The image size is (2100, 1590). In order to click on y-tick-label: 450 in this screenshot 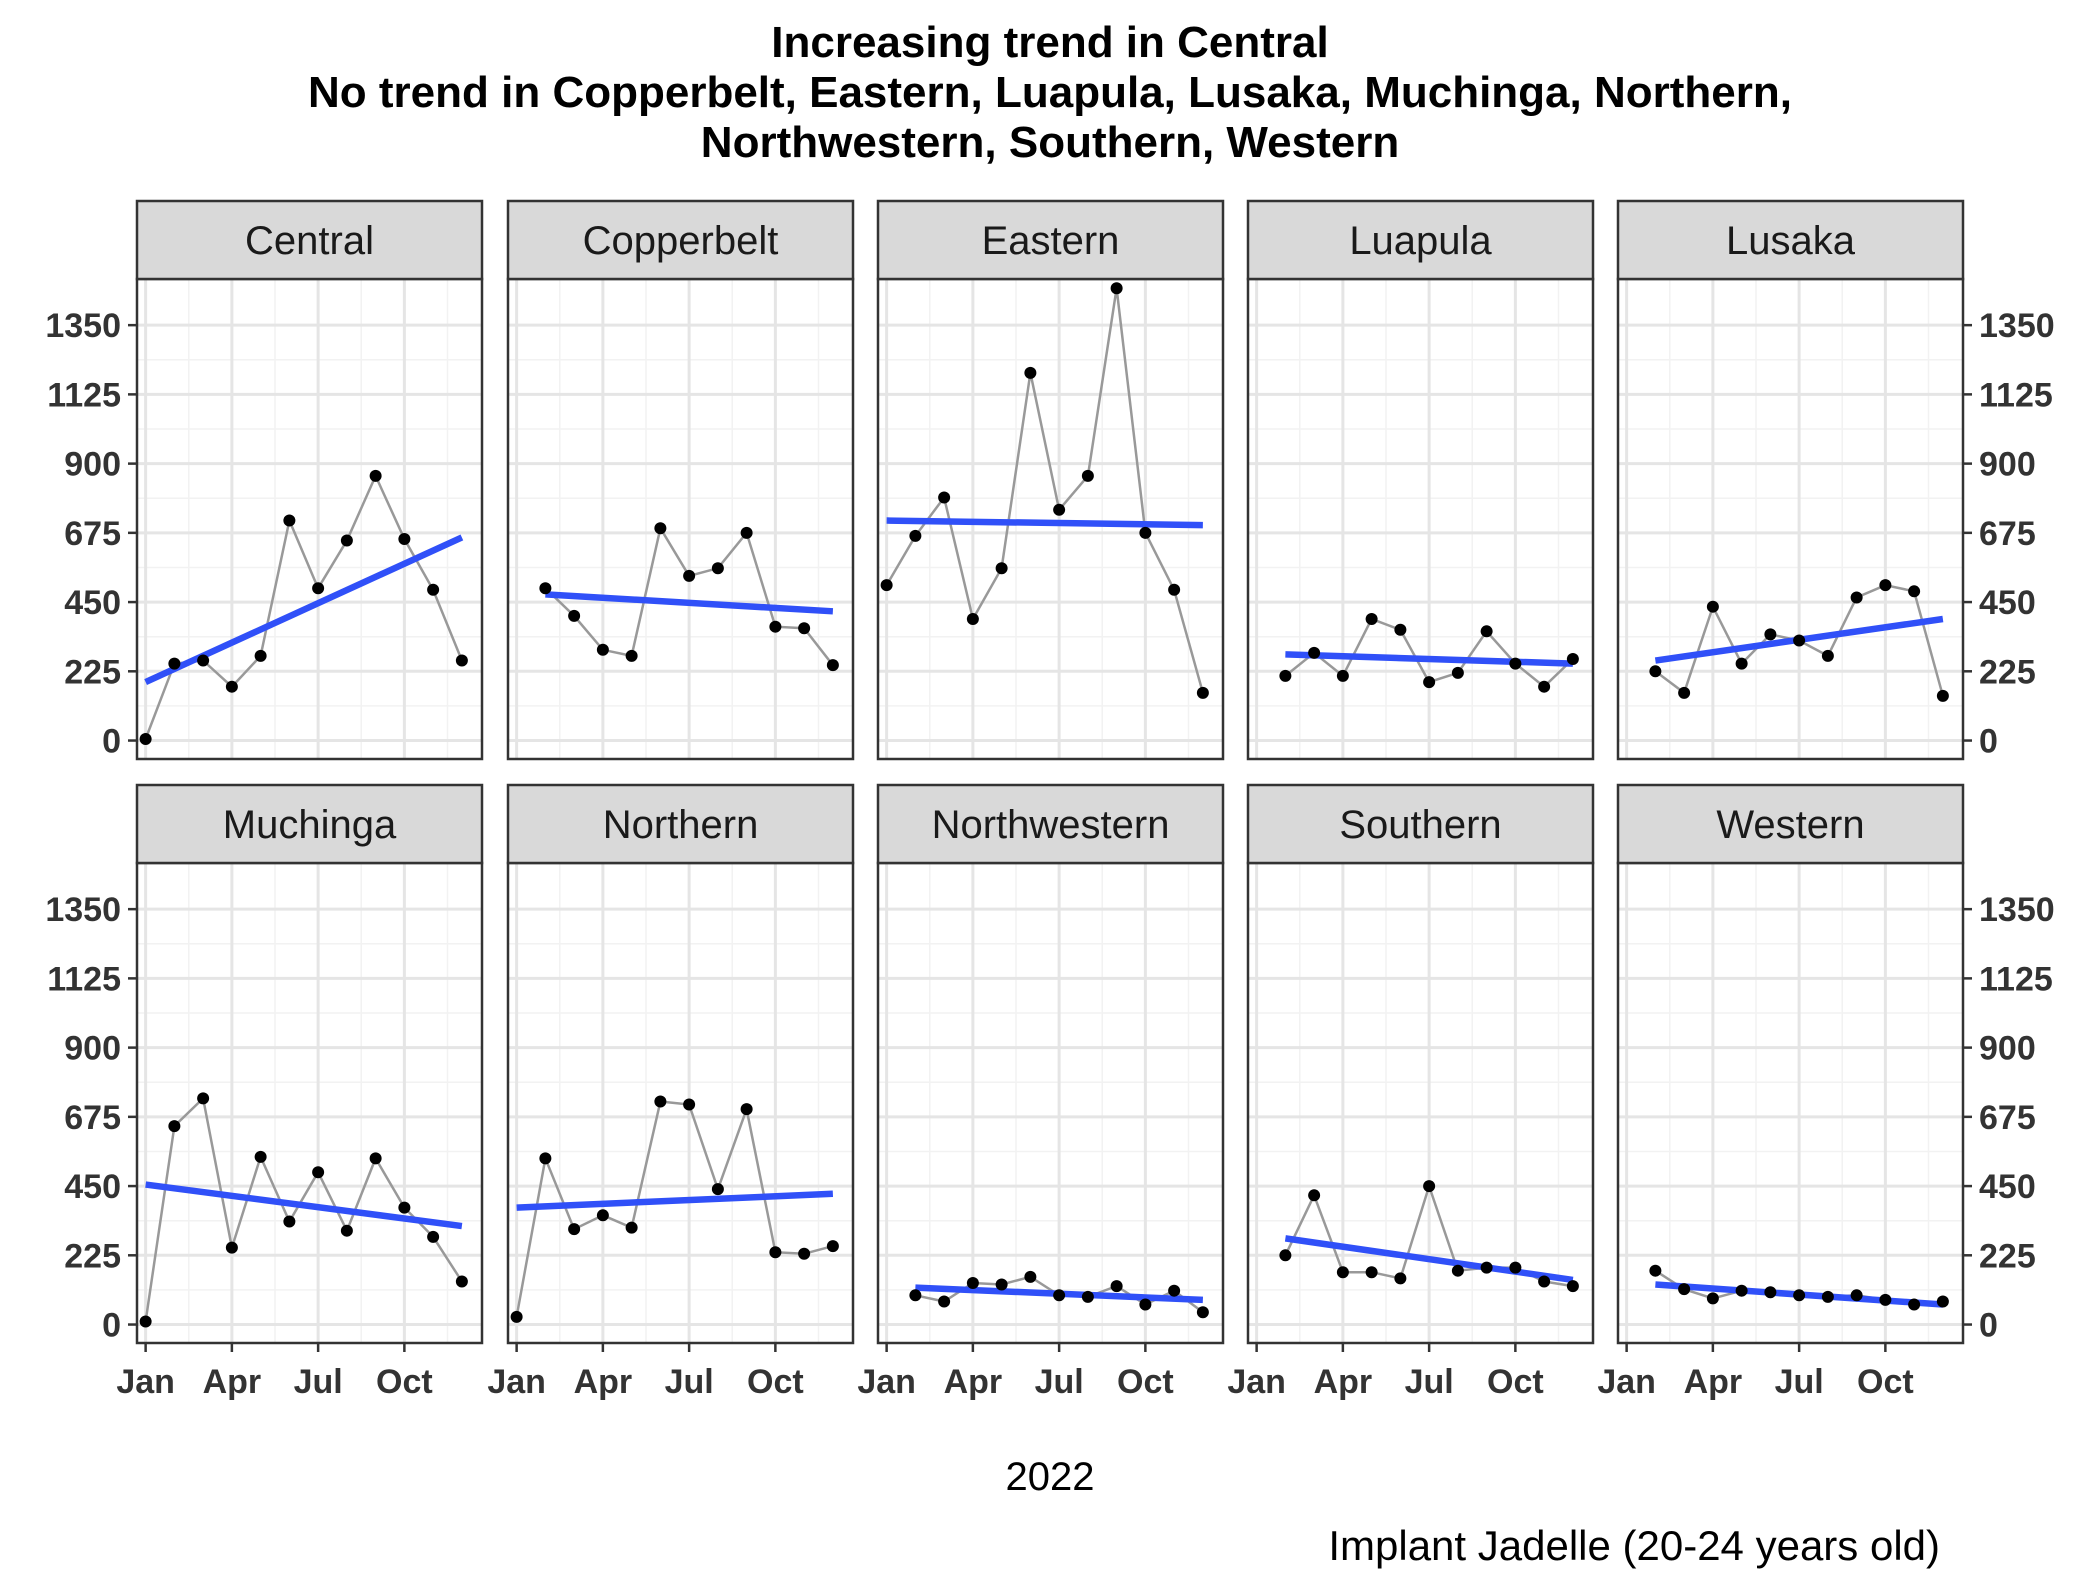, I will do `click(92, 603)`.